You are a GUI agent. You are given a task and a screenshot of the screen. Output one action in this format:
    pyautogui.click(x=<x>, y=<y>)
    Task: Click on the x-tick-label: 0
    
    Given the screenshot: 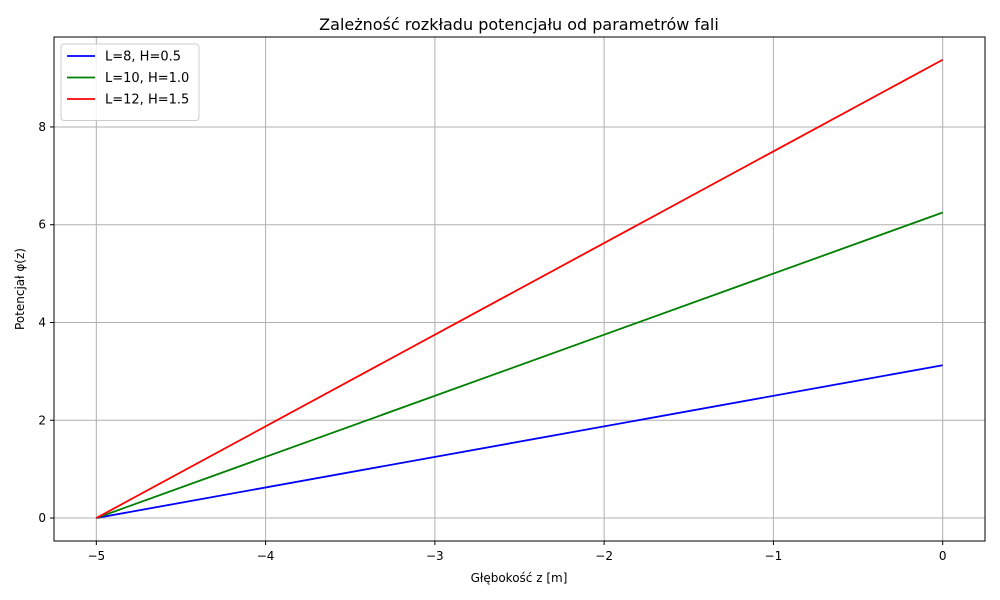 What is the action you would take?
    pyautogui.click(x=943, y=556)
    